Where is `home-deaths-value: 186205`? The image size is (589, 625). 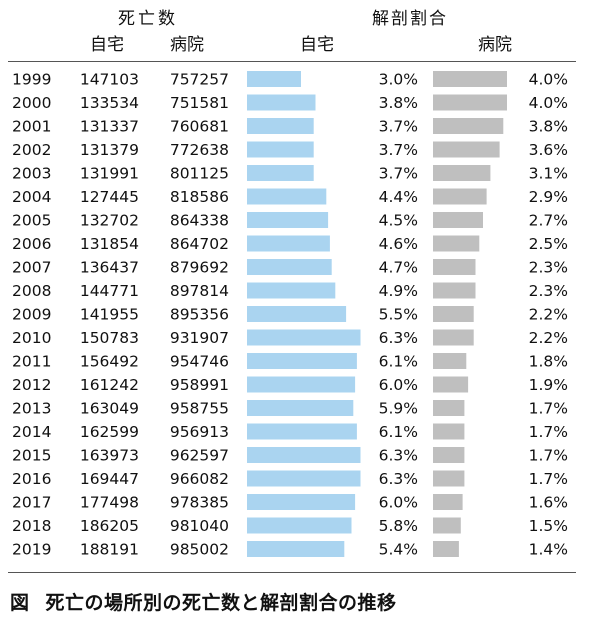 home-deaths-value: 186205 is located at coordinates (109, 526).